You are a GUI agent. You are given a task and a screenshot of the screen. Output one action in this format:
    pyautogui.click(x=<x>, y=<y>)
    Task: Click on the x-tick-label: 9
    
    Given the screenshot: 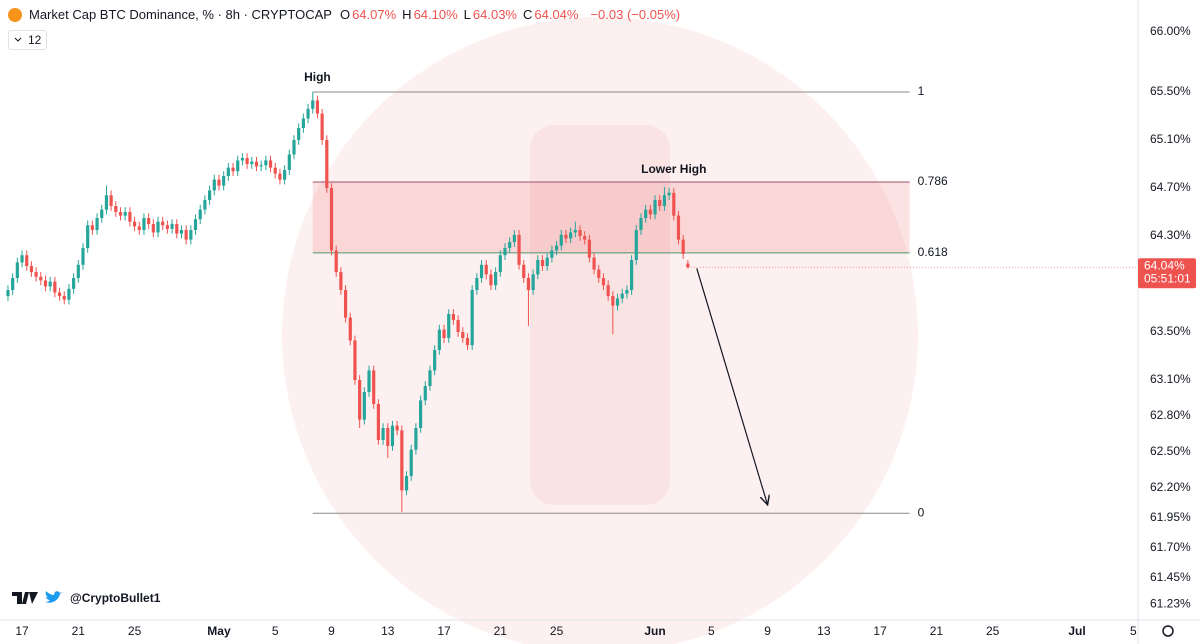 What is the action you would take?
    pyautogui.click(x=767, y=631)
    